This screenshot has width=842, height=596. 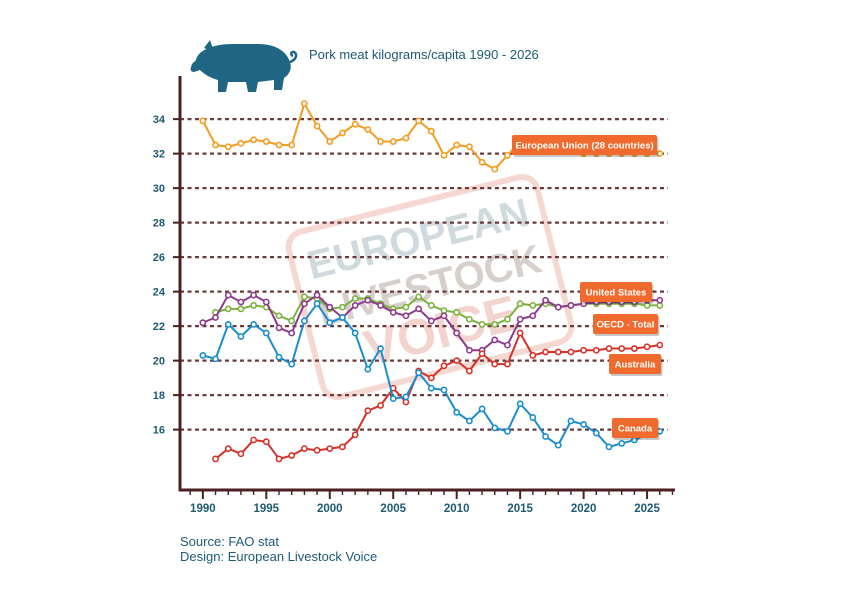 I want to click on source-note: Source: FAO stat, so click(x=229, y=541).